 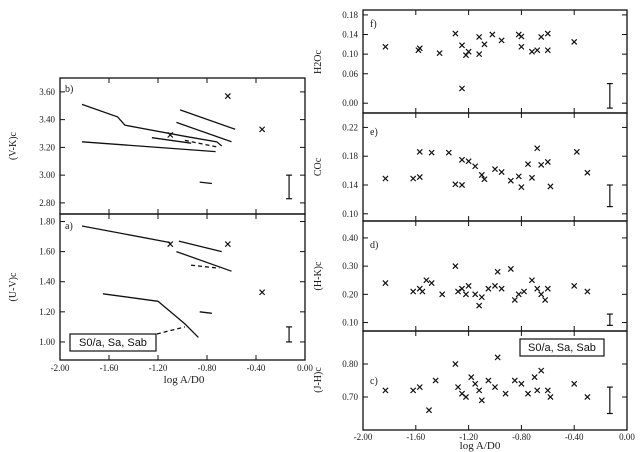 What do you see at coordinates (363, 437) in the screenshot?
I see `right-xtick-label: -2.00` at bounding box center [363, 437].